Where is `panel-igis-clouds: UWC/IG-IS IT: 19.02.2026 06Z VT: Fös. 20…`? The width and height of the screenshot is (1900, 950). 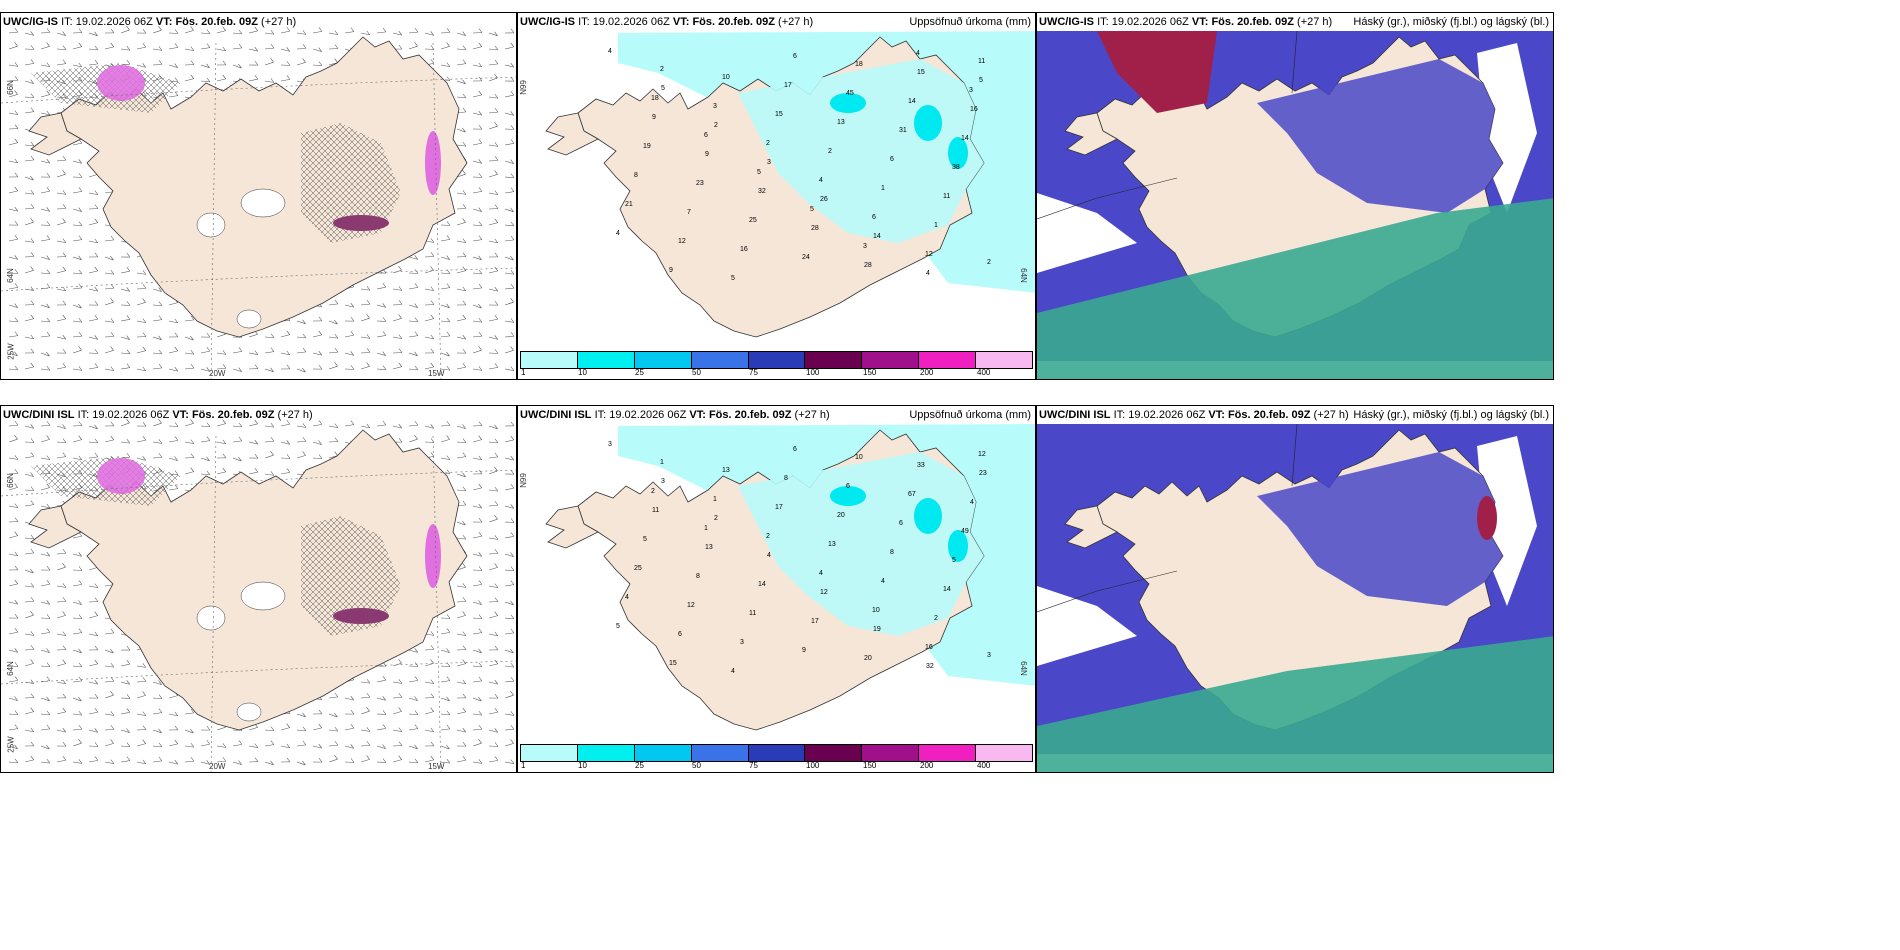
panel-igis-clouds: UWC/IG-IS IT: 19.02.2026 06Z VT: Fös. 20… is located at coordinates (1295, 196).